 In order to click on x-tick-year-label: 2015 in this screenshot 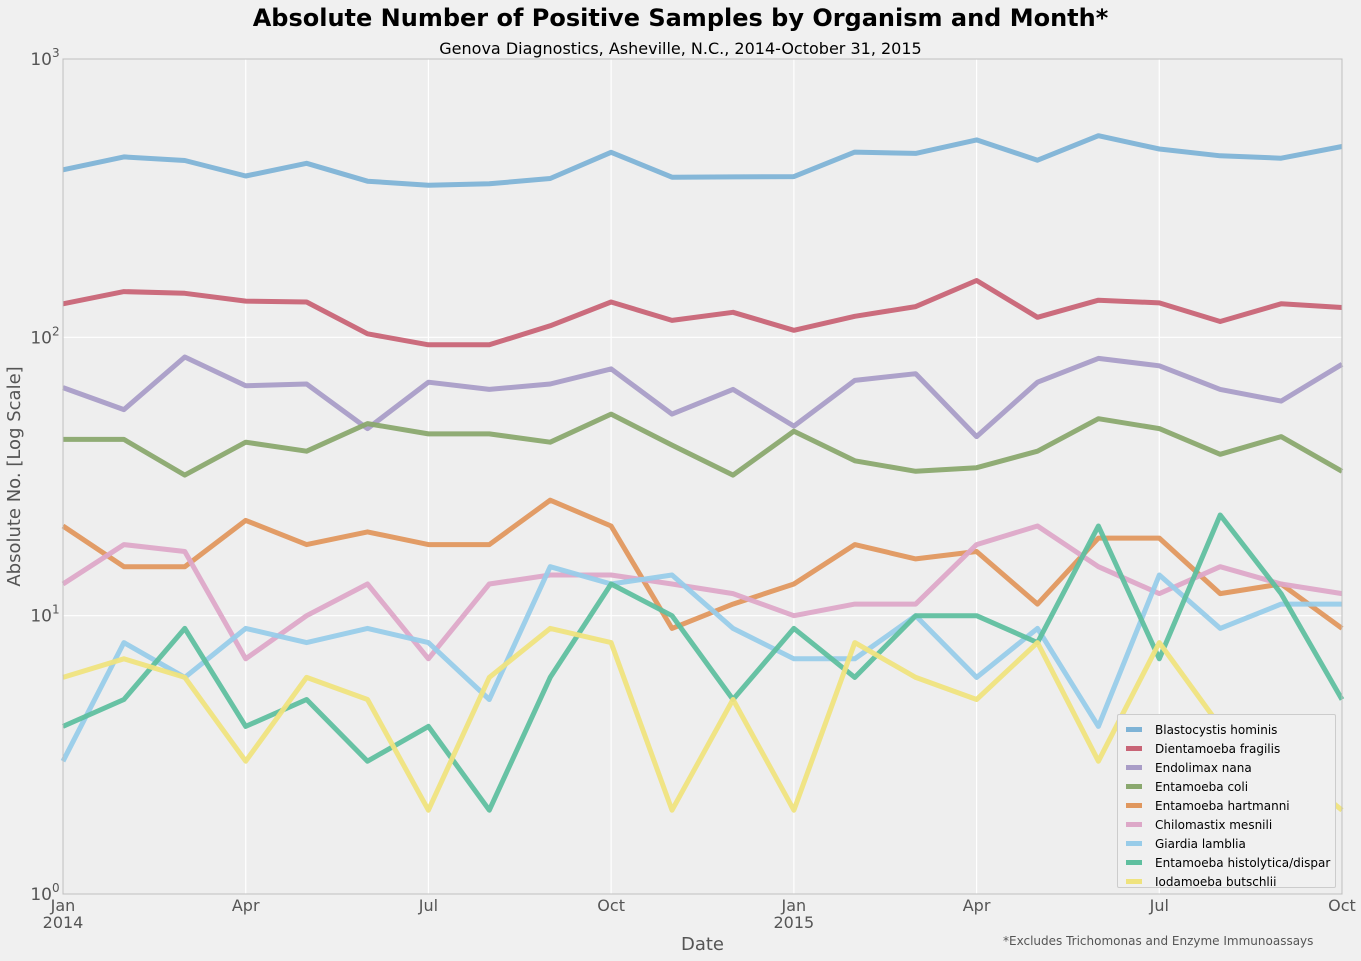, I will do `click(793, 922)`.